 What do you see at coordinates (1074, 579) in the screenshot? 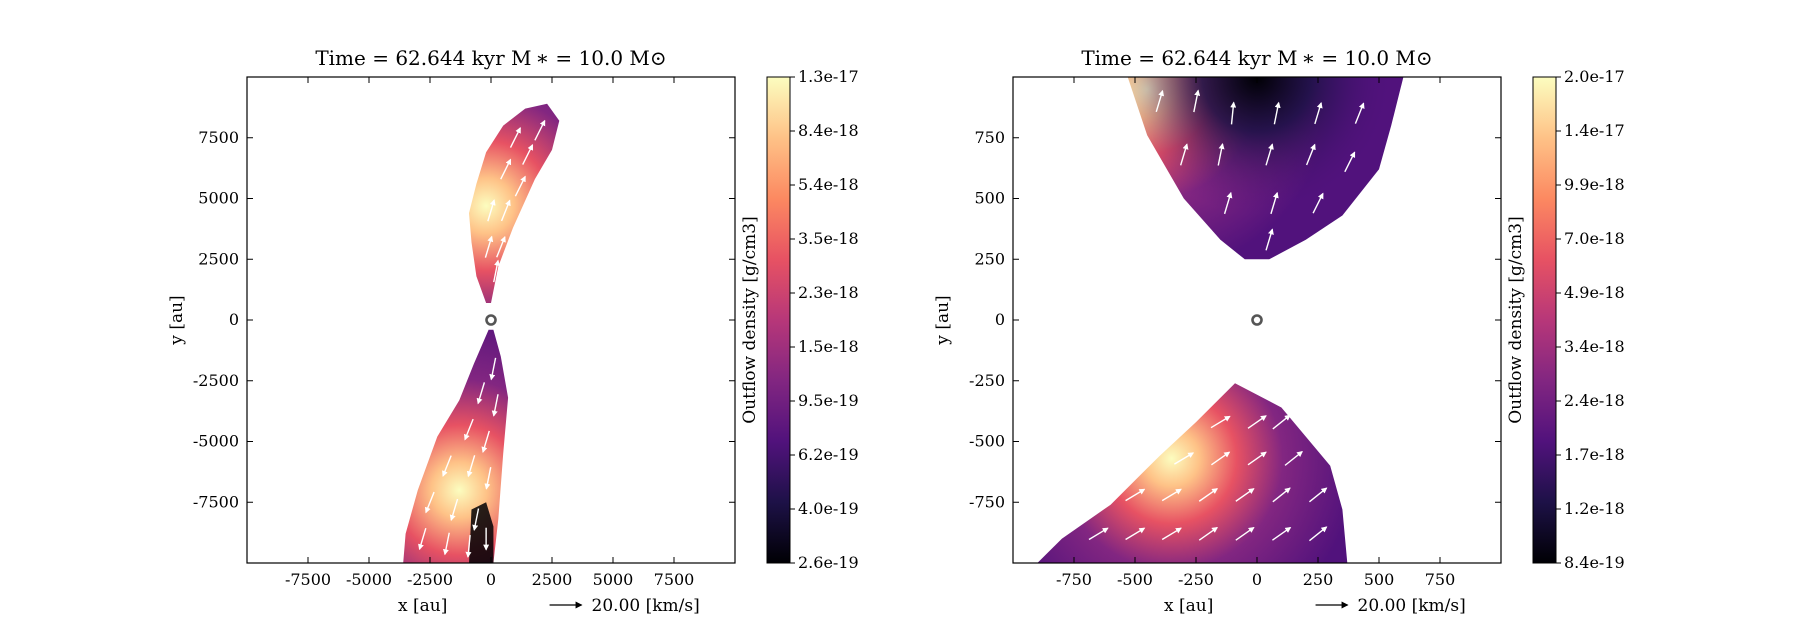
I see `x-tick-label: -750` at bounding box center [1074, 579].